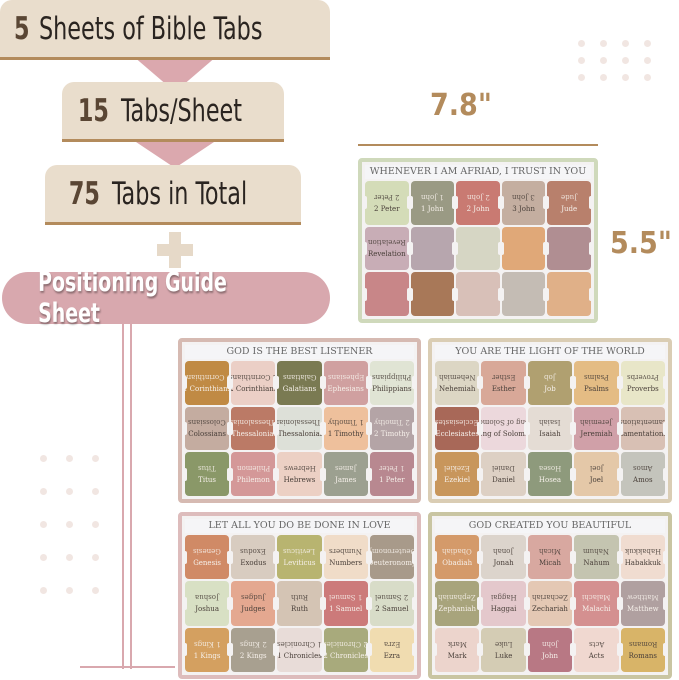 The image size is (679, 680). Describe the element at coordinates (503, 557) in the screenshot. I see `bible-tab: Jonah Jonah` at that location.